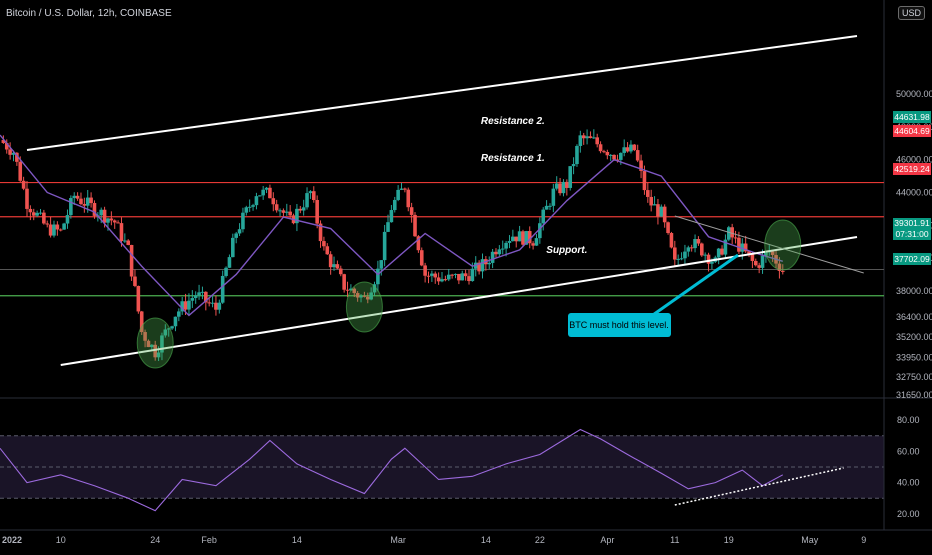  What do you see at coordinates (398, 540) in the screenshot?
I see `x-tick-label: Mar` at bounding box center [398, 540].